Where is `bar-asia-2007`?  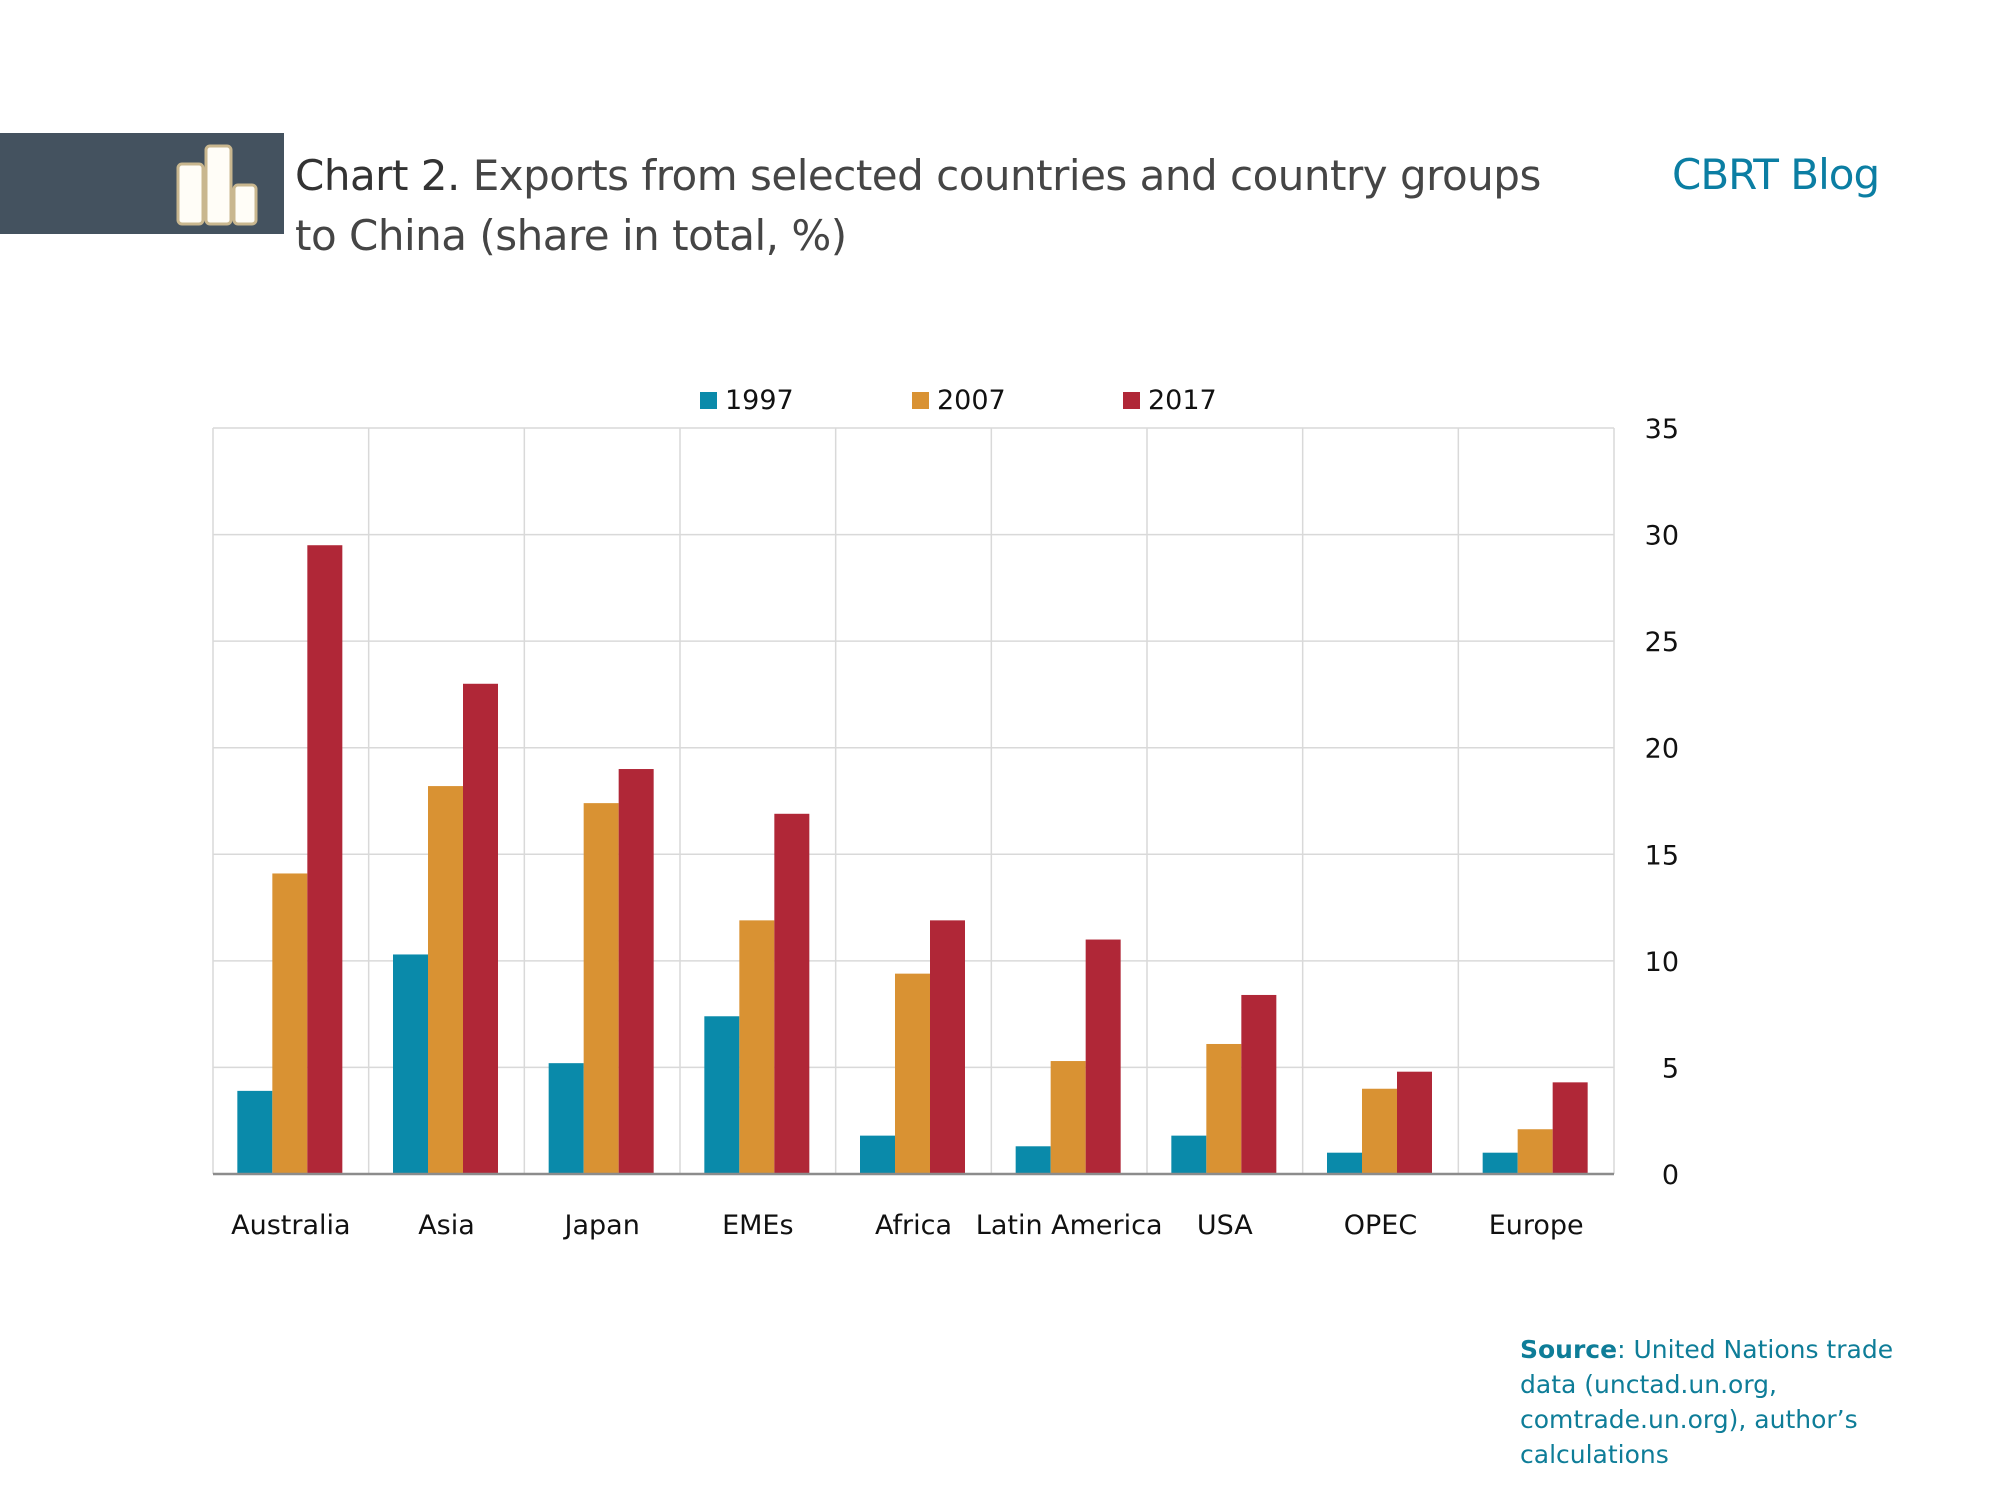 bar-asia-2007 is located at coordinates (445, 980).